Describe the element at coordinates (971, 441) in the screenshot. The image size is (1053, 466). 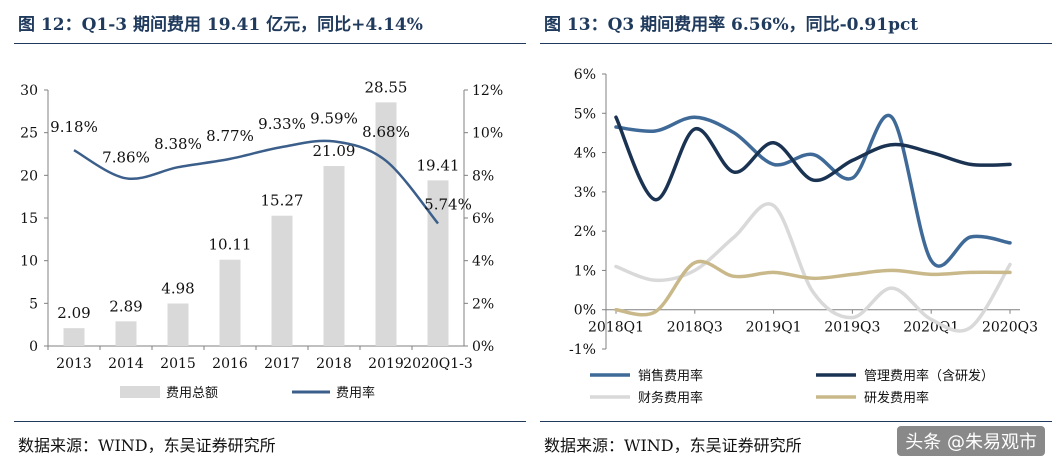
I see `watermark: 头条 @朱易观市` at that location.